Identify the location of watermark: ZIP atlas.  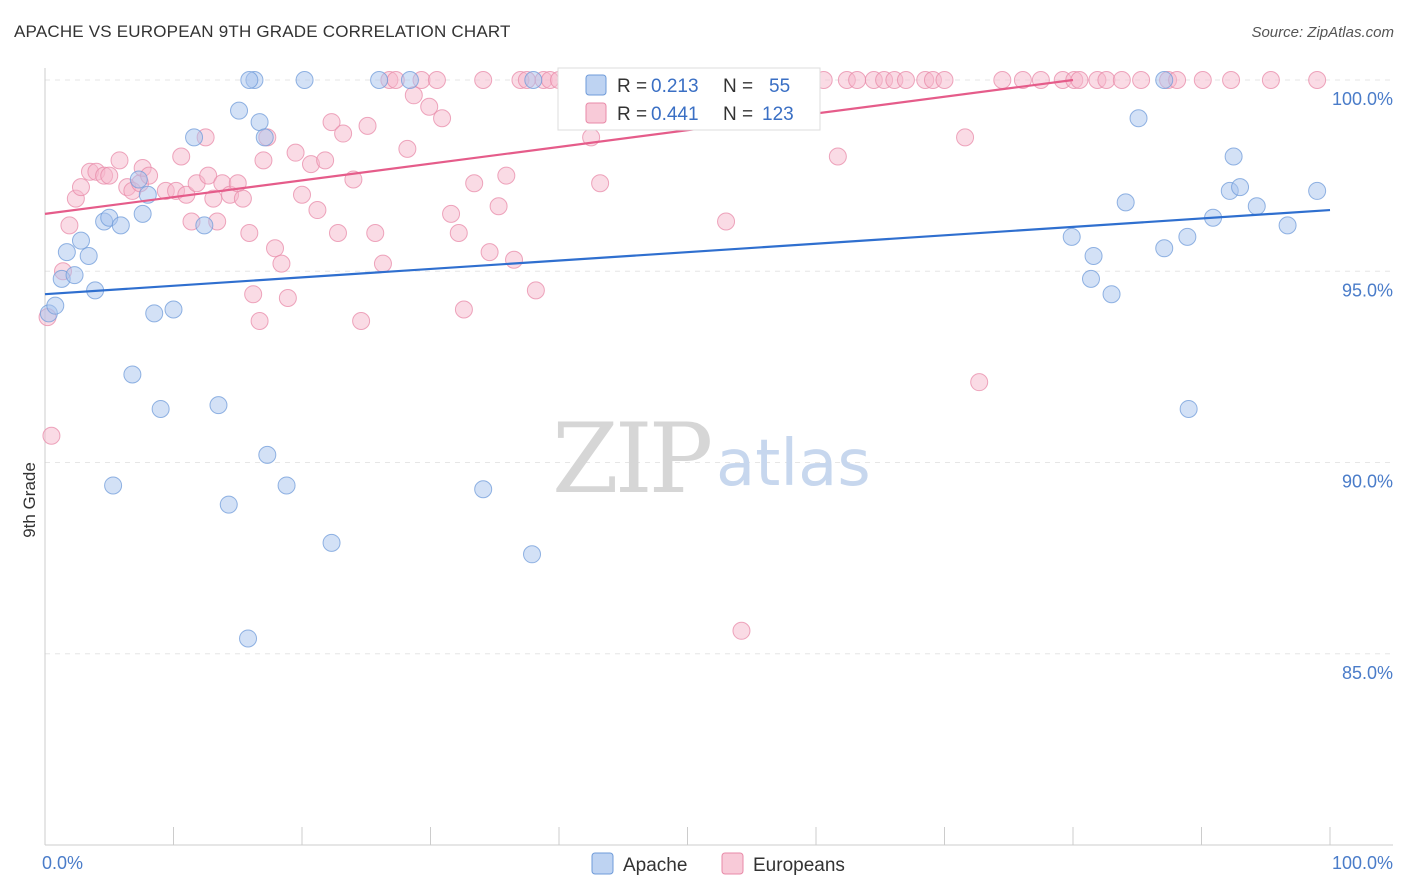
(711, 459).